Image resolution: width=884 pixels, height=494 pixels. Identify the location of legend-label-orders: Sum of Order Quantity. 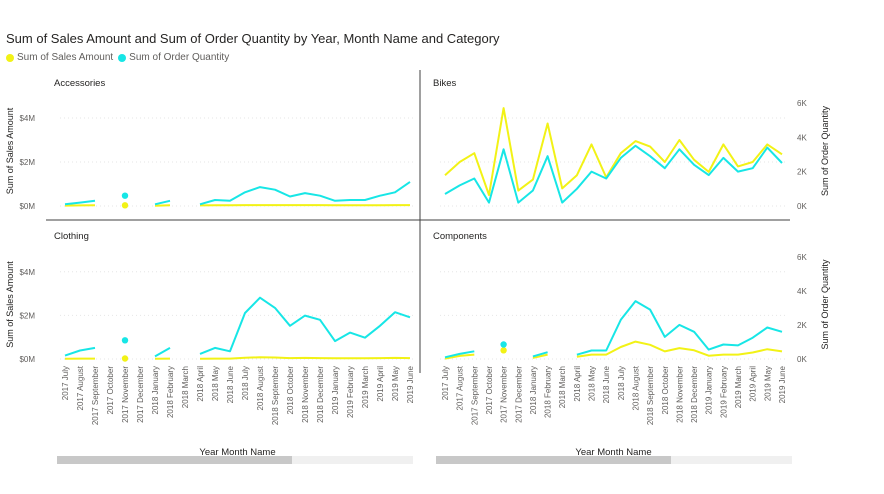
(179, 57).